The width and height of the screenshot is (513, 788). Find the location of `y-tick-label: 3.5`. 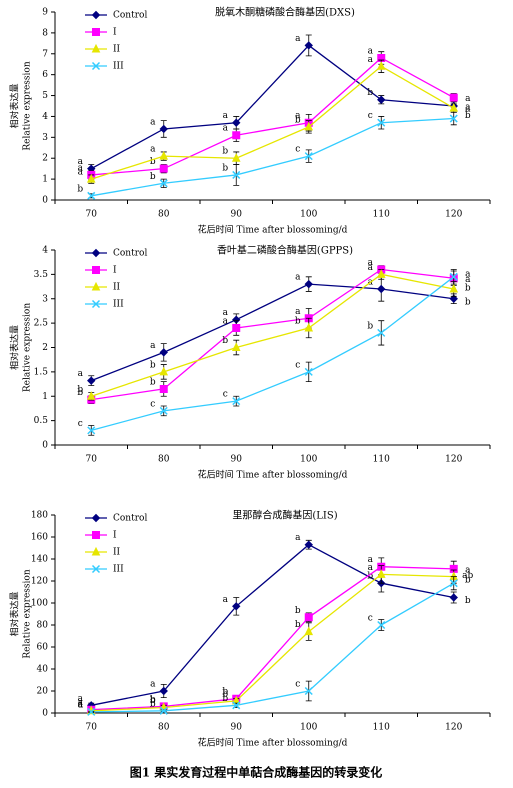

y-tick-label: 3.5 is located at coordinates (41, 275).